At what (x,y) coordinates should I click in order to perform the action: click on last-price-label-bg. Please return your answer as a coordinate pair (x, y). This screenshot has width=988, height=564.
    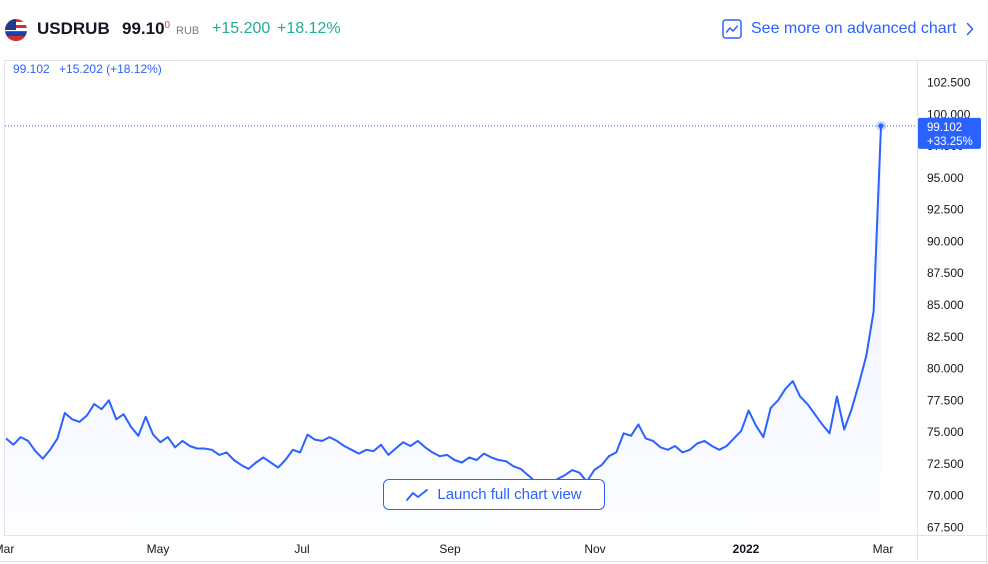
    Looking at the image, I should click on (949, 133).